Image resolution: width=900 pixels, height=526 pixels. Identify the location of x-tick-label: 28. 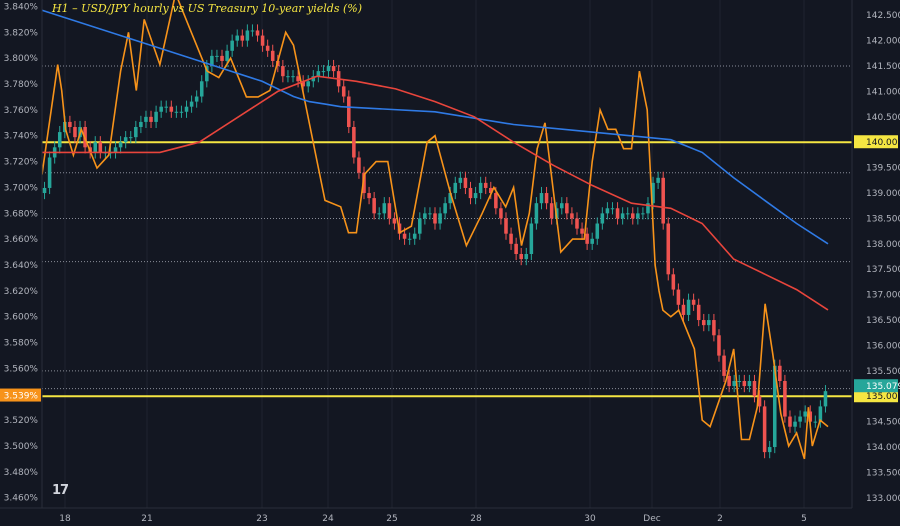
(476, 519).